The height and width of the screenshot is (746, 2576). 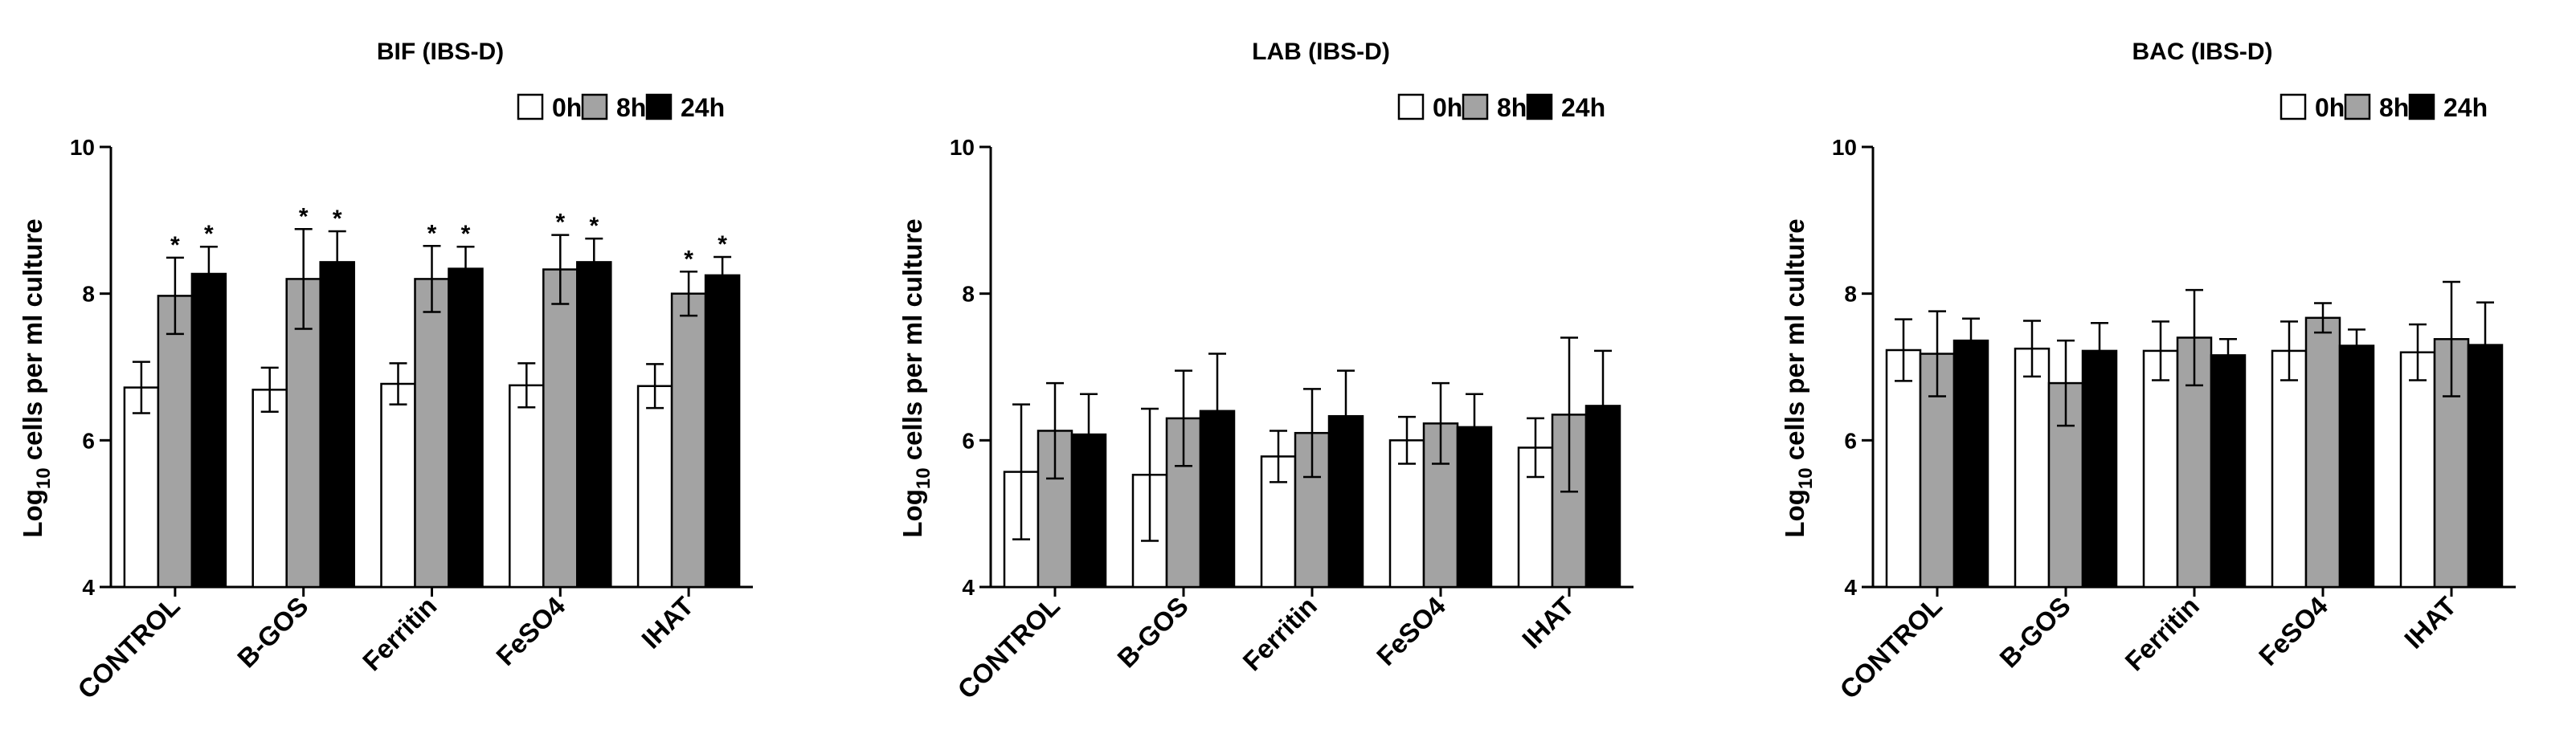 What do you see at coordinates (441, 52) in the screenshot?
I see `chart-title: BIF (IBS-D)` at bounding box center [441, 52].